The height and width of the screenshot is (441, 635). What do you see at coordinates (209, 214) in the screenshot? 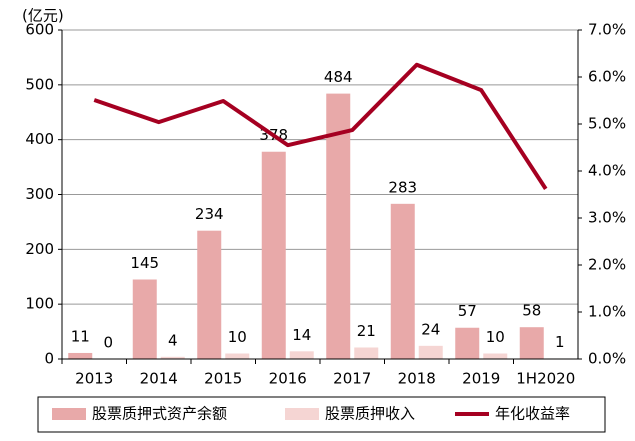
I see `value-label: 234` at bounding box center [209, 214].